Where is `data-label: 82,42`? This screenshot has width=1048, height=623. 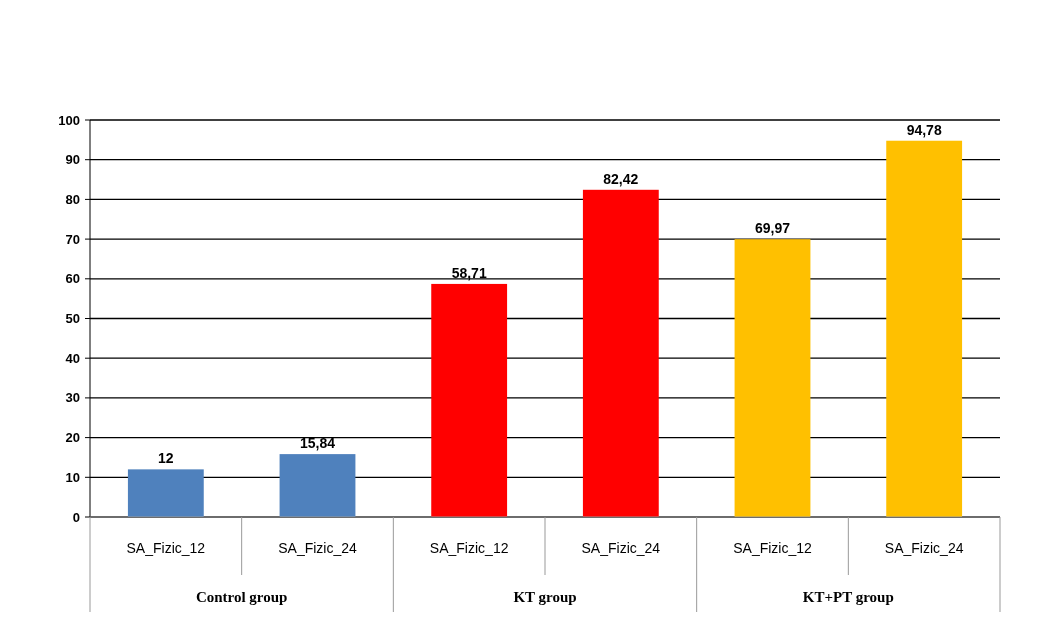
data-label: 82,42 is located at coordinates (621, 178).